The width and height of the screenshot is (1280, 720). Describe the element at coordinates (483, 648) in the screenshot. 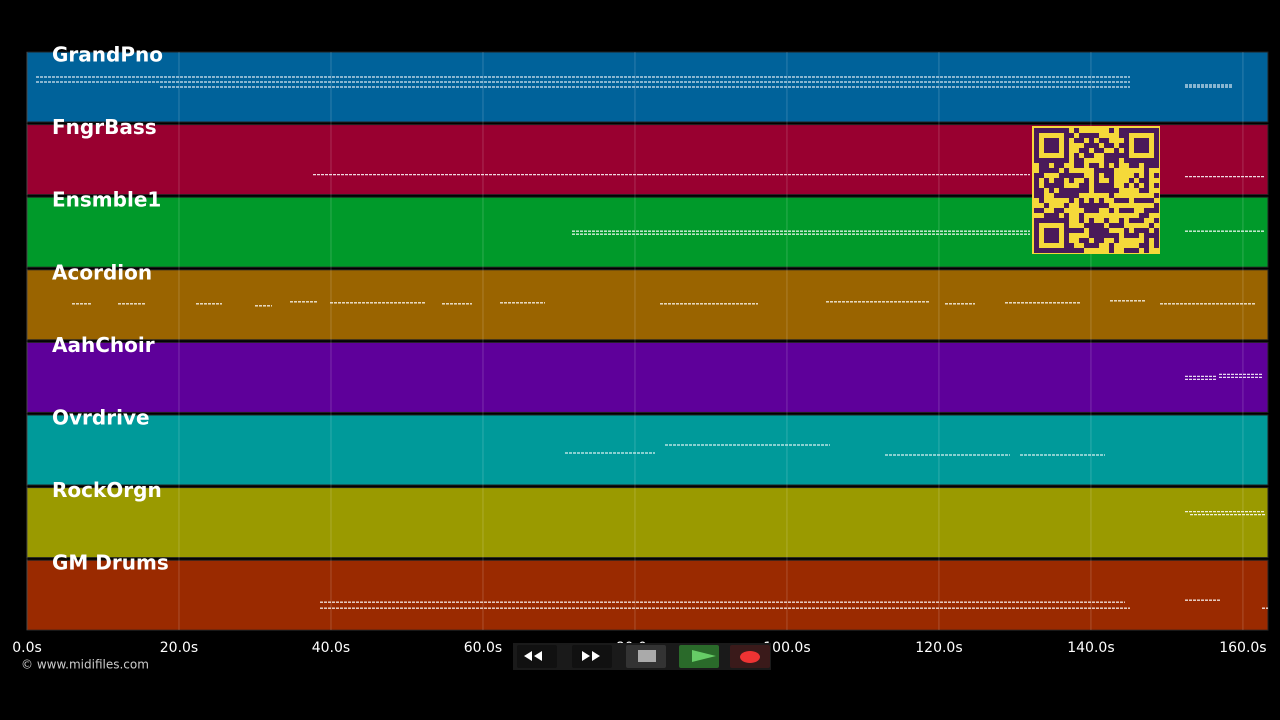

I see `tick-label: 60.0s` at that location.